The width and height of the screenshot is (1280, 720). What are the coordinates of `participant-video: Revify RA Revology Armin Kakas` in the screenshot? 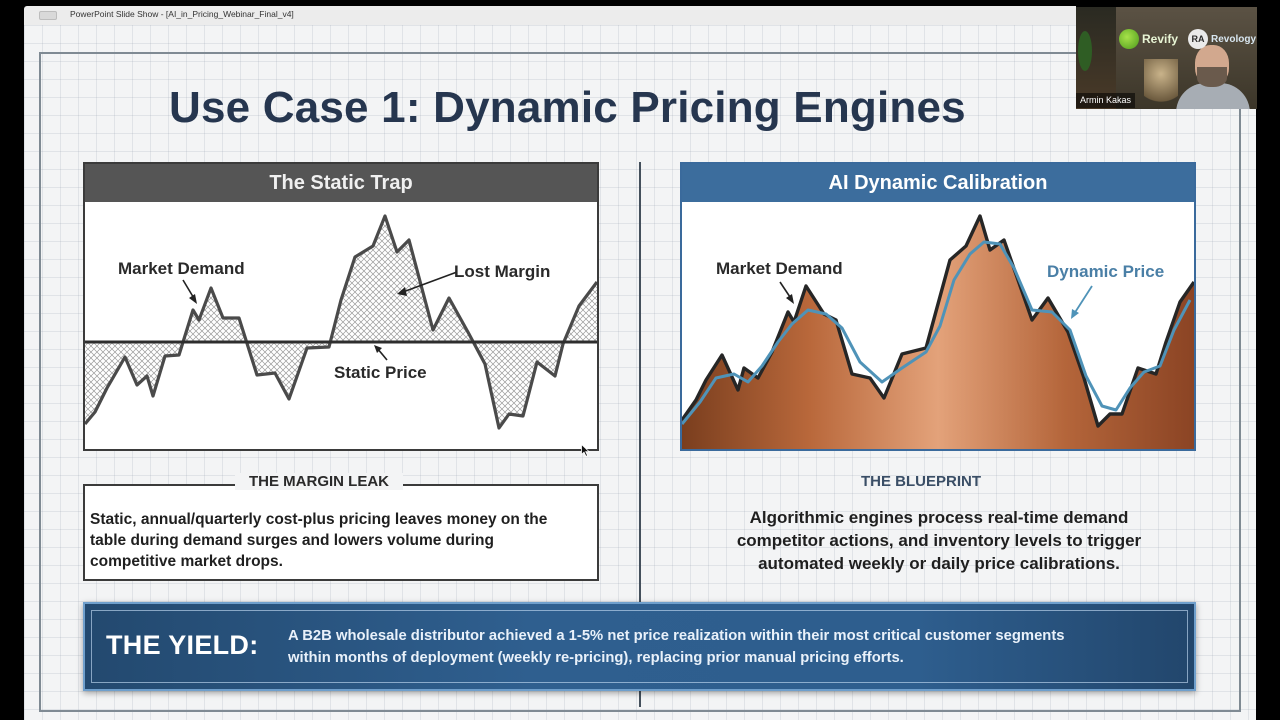 It's located at (1166, 58).